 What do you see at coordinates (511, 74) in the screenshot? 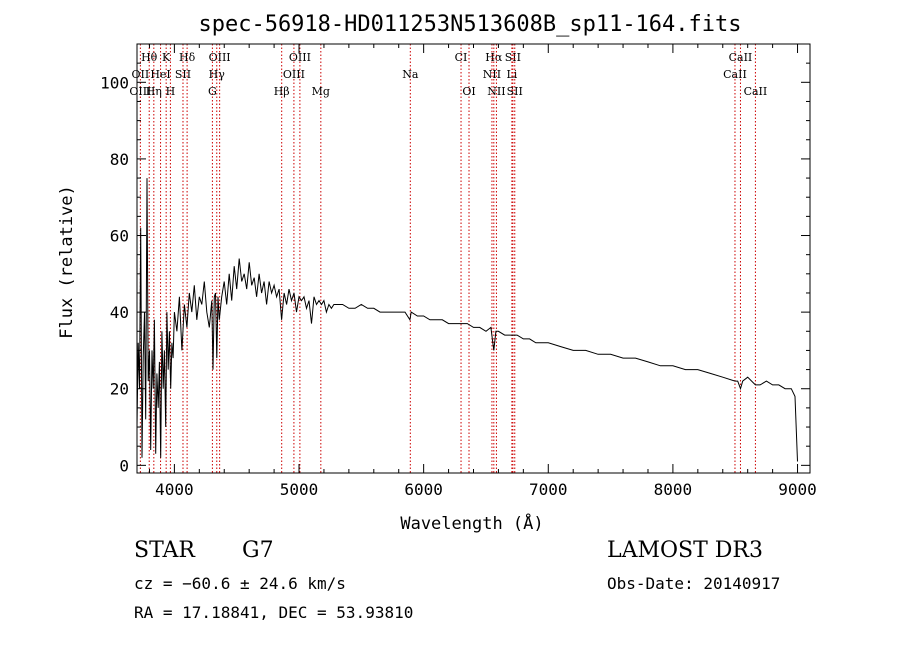
I see `marker-label: Li` at bounding box center [511, 74].